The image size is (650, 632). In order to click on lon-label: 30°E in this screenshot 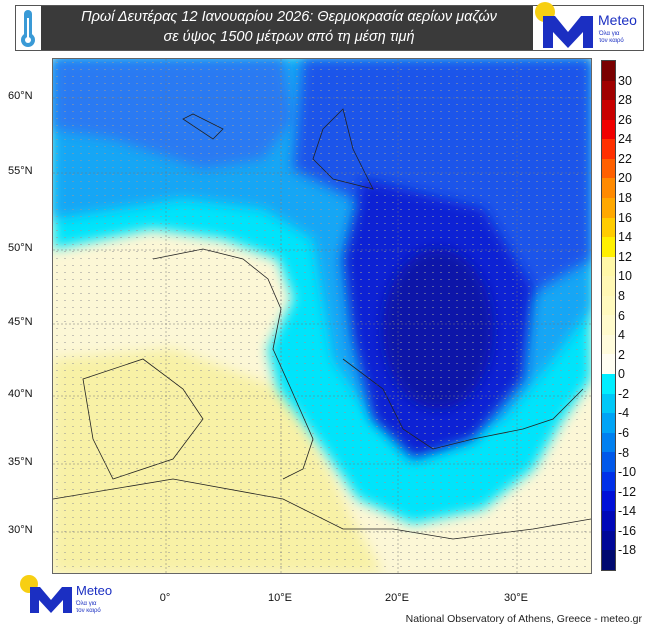, I will do `click(516, 598)`.